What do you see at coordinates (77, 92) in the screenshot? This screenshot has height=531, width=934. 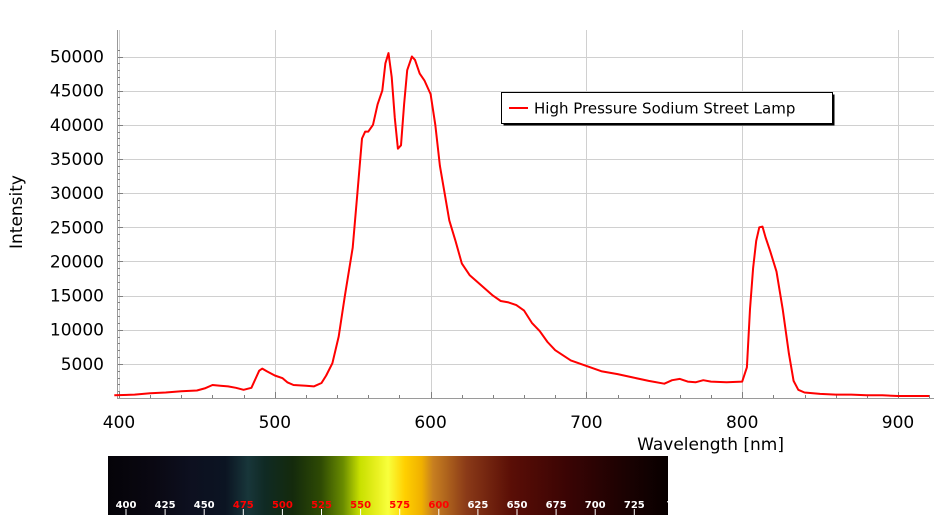 I see `y-tick-label-45000: 45000` at bounding box center [77, 92].